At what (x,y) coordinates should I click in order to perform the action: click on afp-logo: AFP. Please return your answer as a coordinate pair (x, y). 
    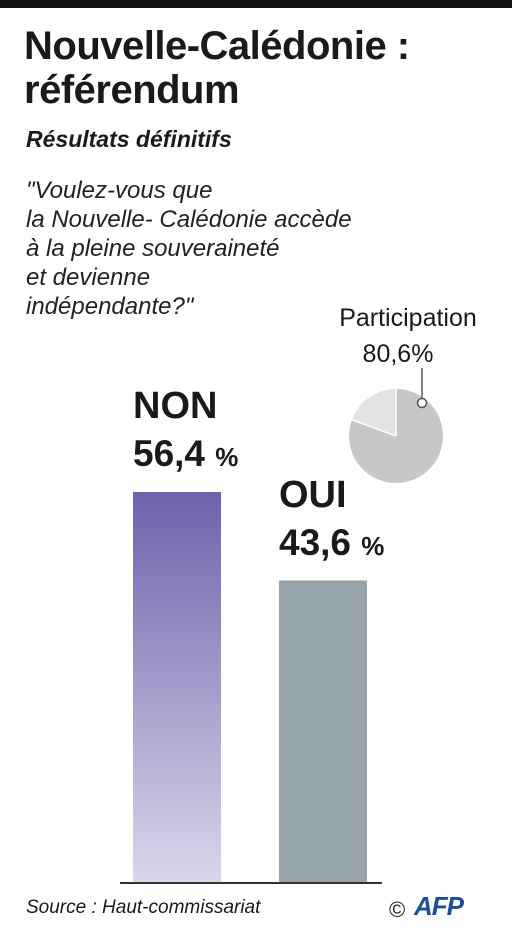
    Looking at the image, I should click on (439, 906).